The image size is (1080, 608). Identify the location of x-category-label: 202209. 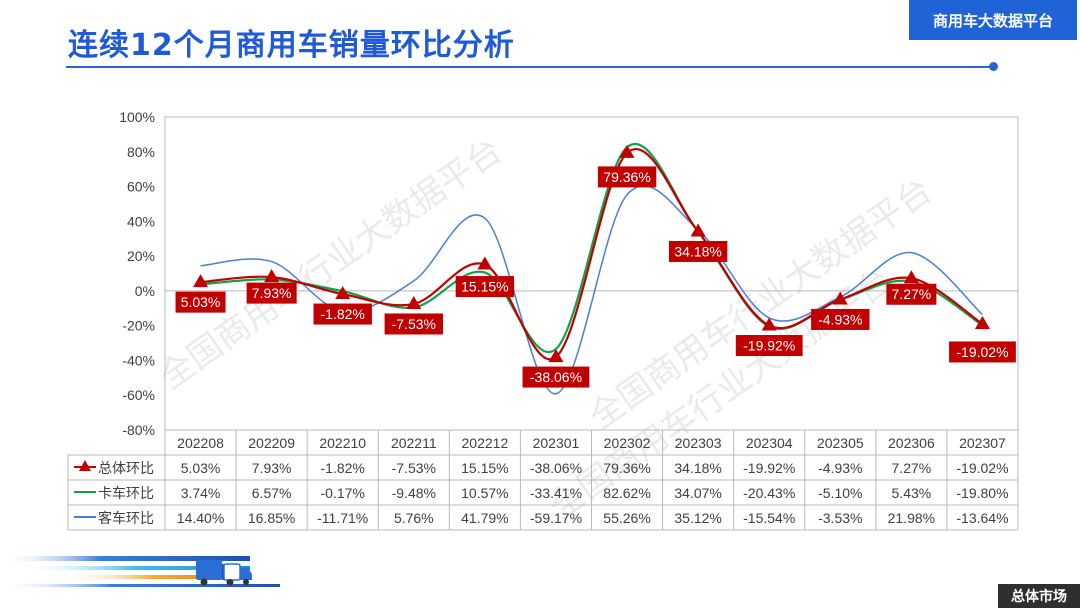
(271, 443).